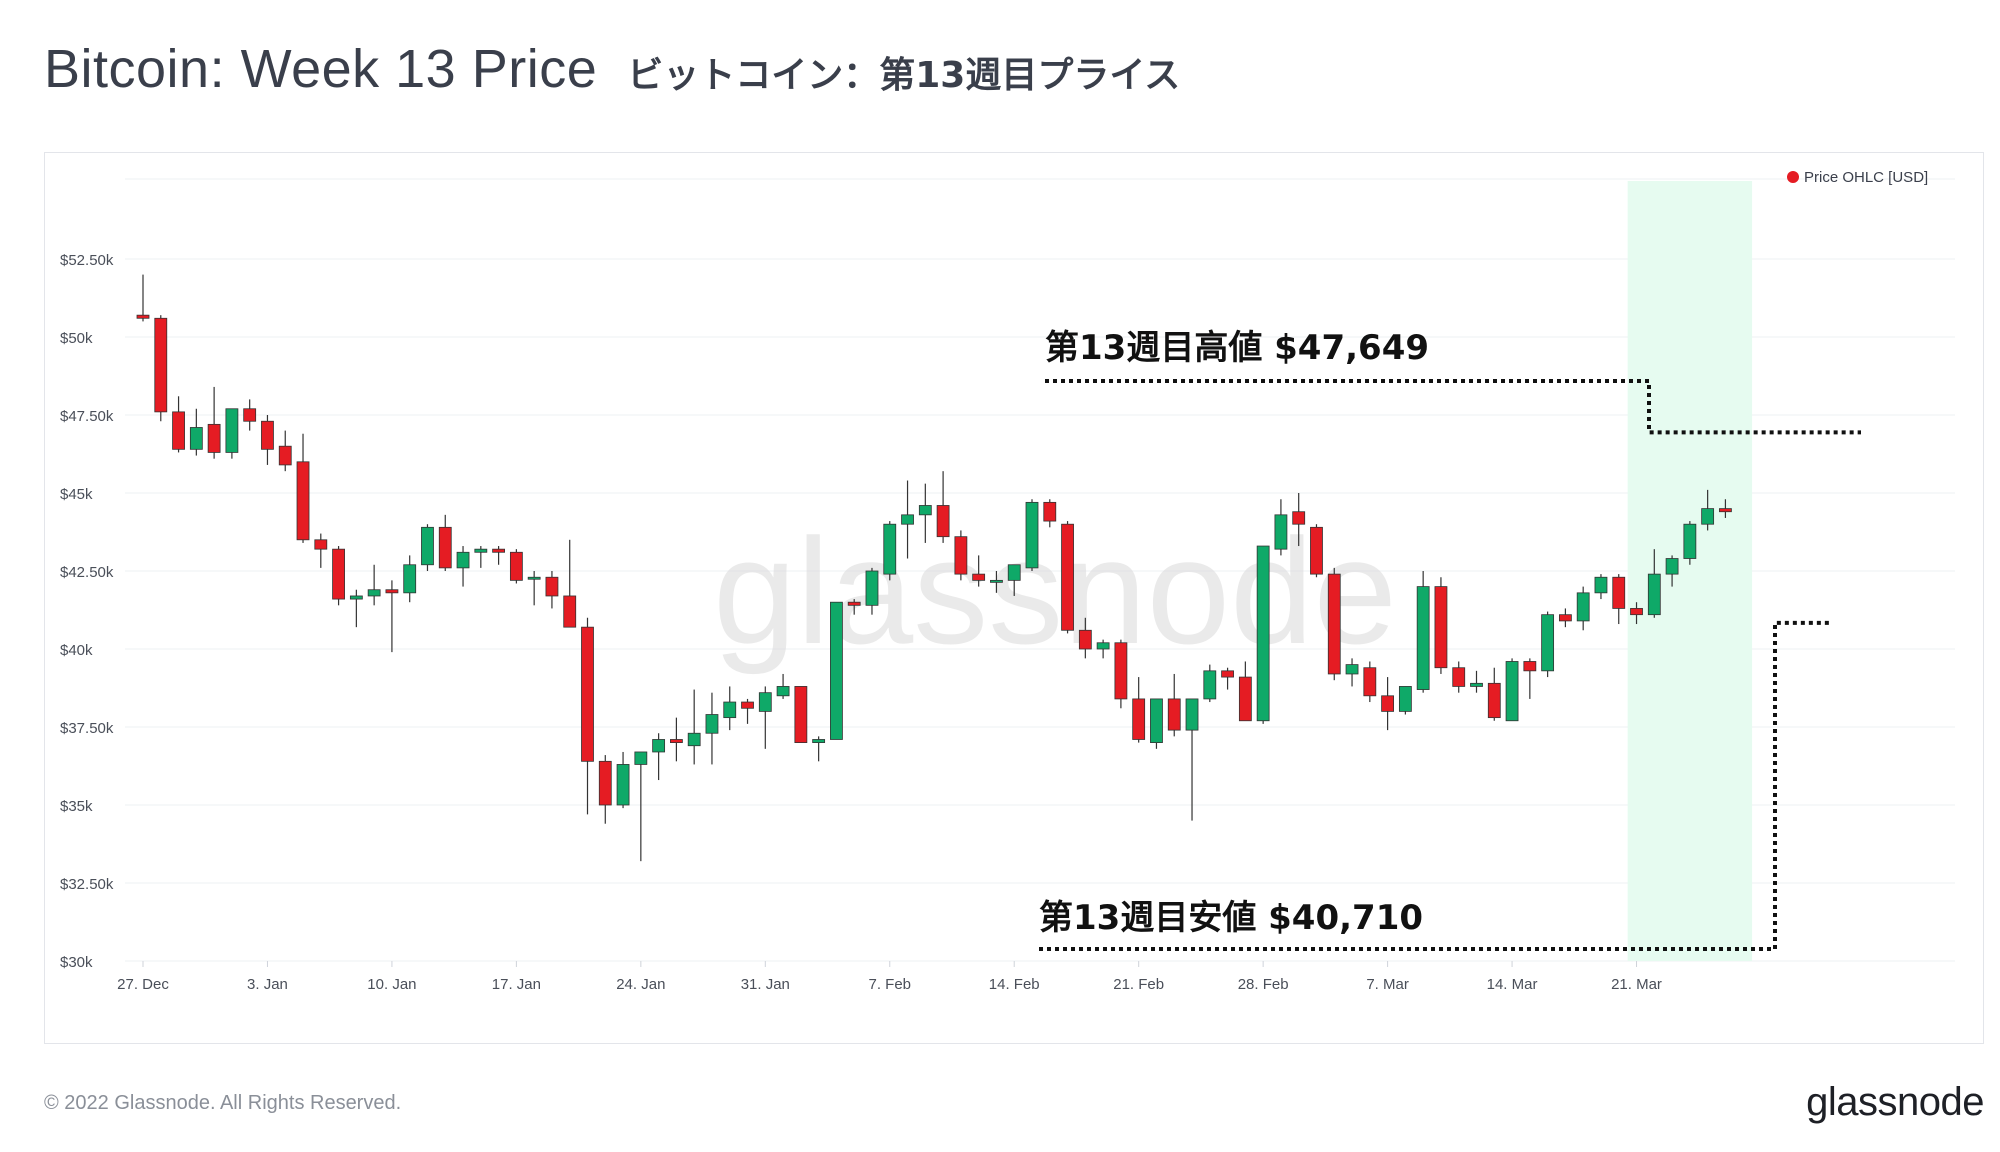 This screenshot has height=1152, width=2000. I want to click on x-tick-label: 10. Jan, so click(391, 984).